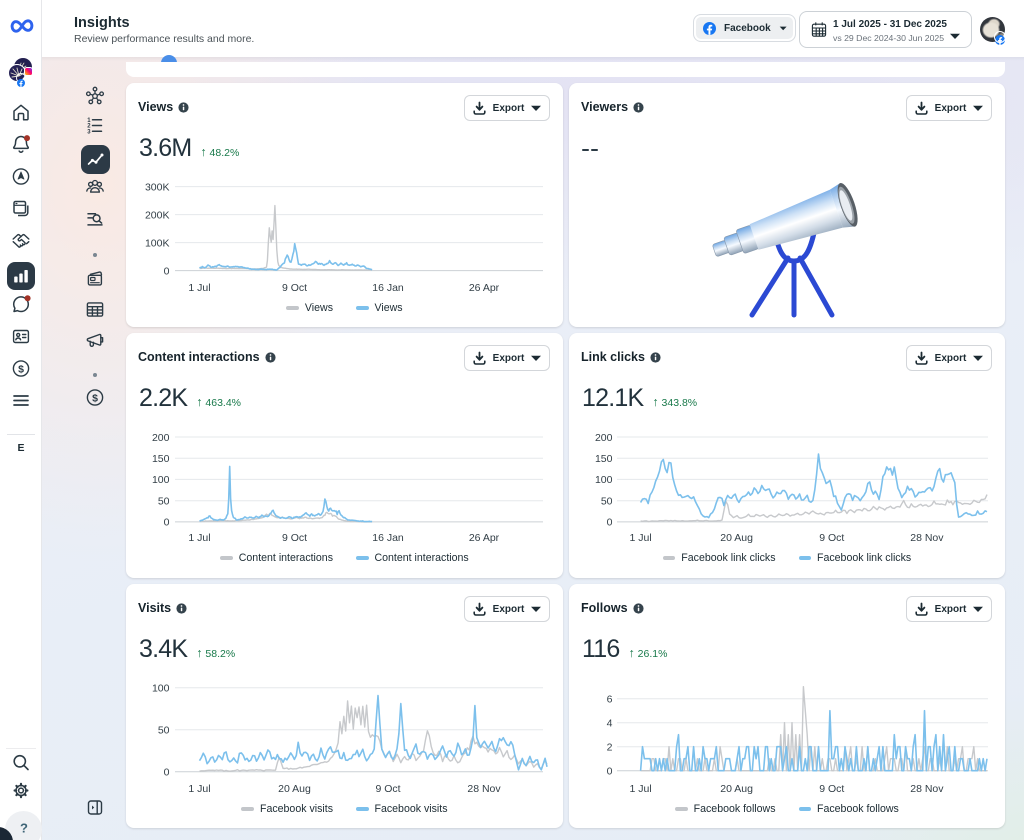 This screenshot has height=840, width=1024. What do you see at coordinates (610, 700) in the screenshot?
I see `svg-text: 6` at bounding box center [610, 700].